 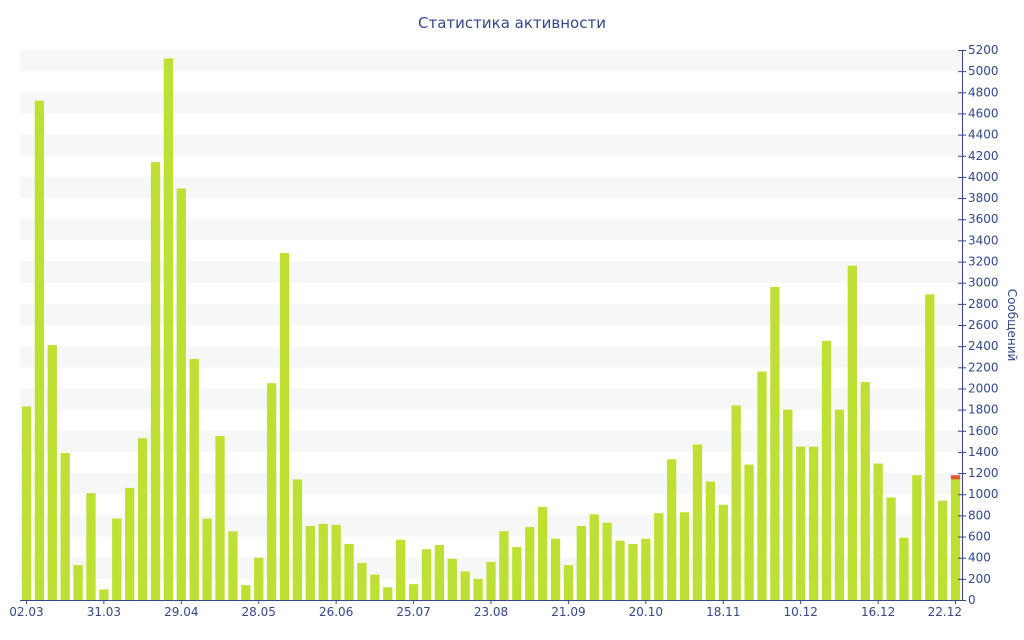 What do you see at coordinates (955, 477) in the screenshot?
I see `bar-highlight-segment` at bounding box center [955, 477].